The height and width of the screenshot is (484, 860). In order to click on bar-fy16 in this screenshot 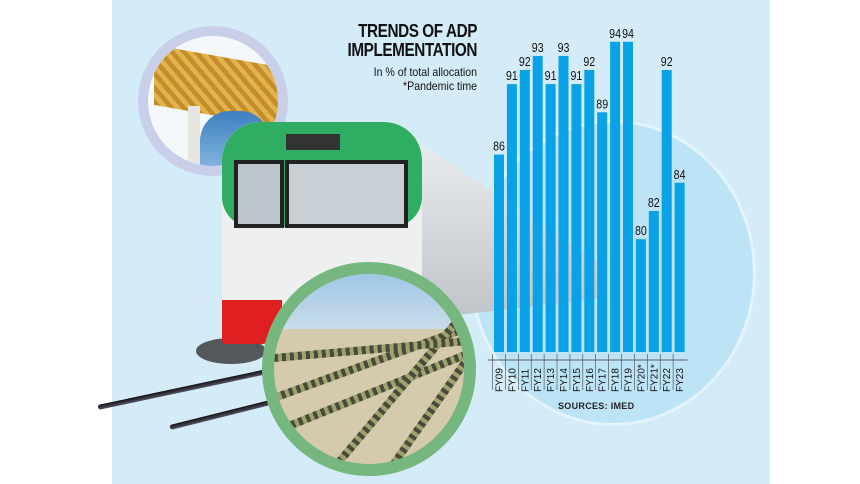, I will do `click(589, 211)`.